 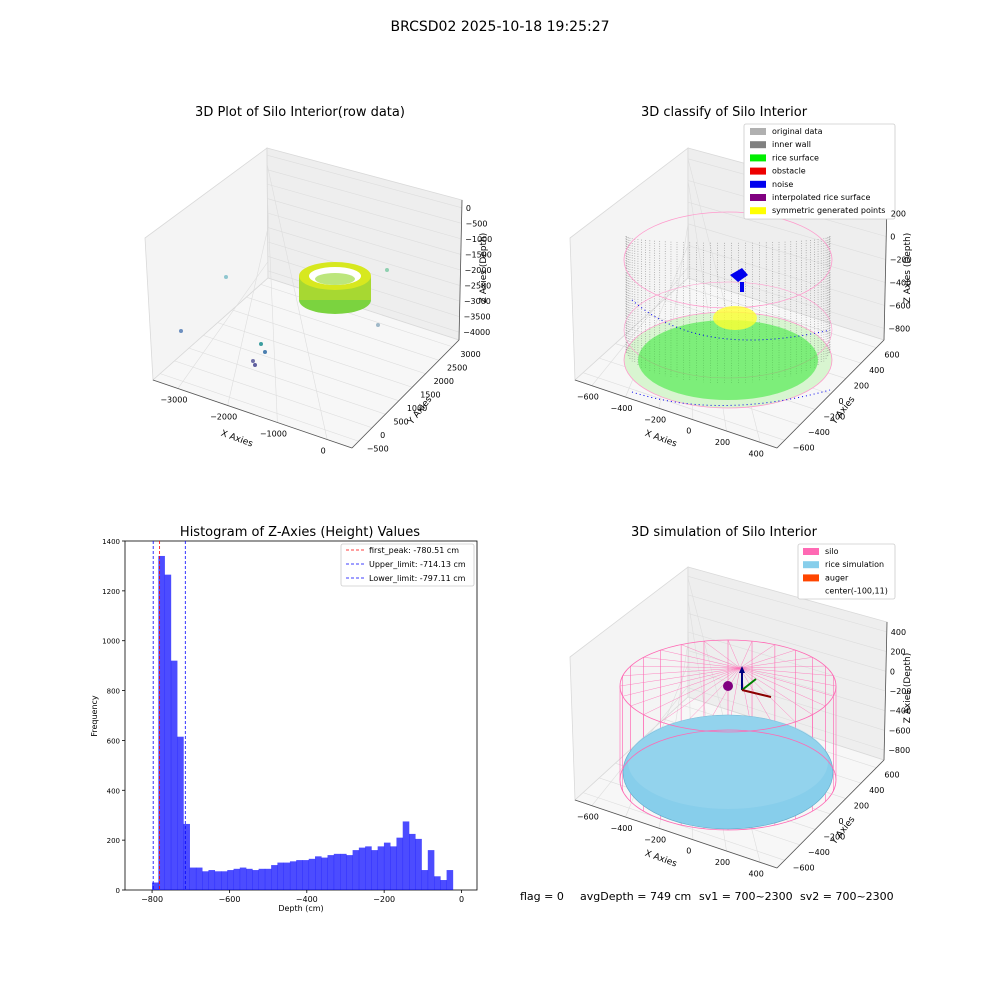 I want to click on simulation-ytick-label: −200, so click(x=834, y=836).